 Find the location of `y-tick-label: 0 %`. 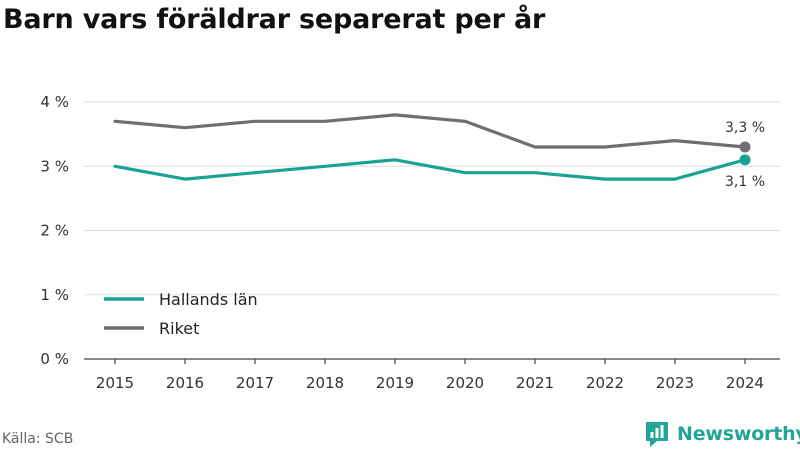

y-tick-label: 0 % is located at coordinates (54, 359).